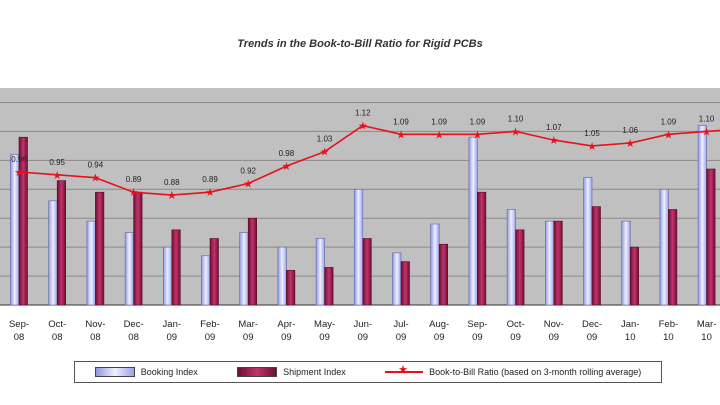 This screenshot has height=405, width=720. Describe the element at coordinates (516, 324) in the screenshot. I see `x-tick-label-month: Oct-` at that location.